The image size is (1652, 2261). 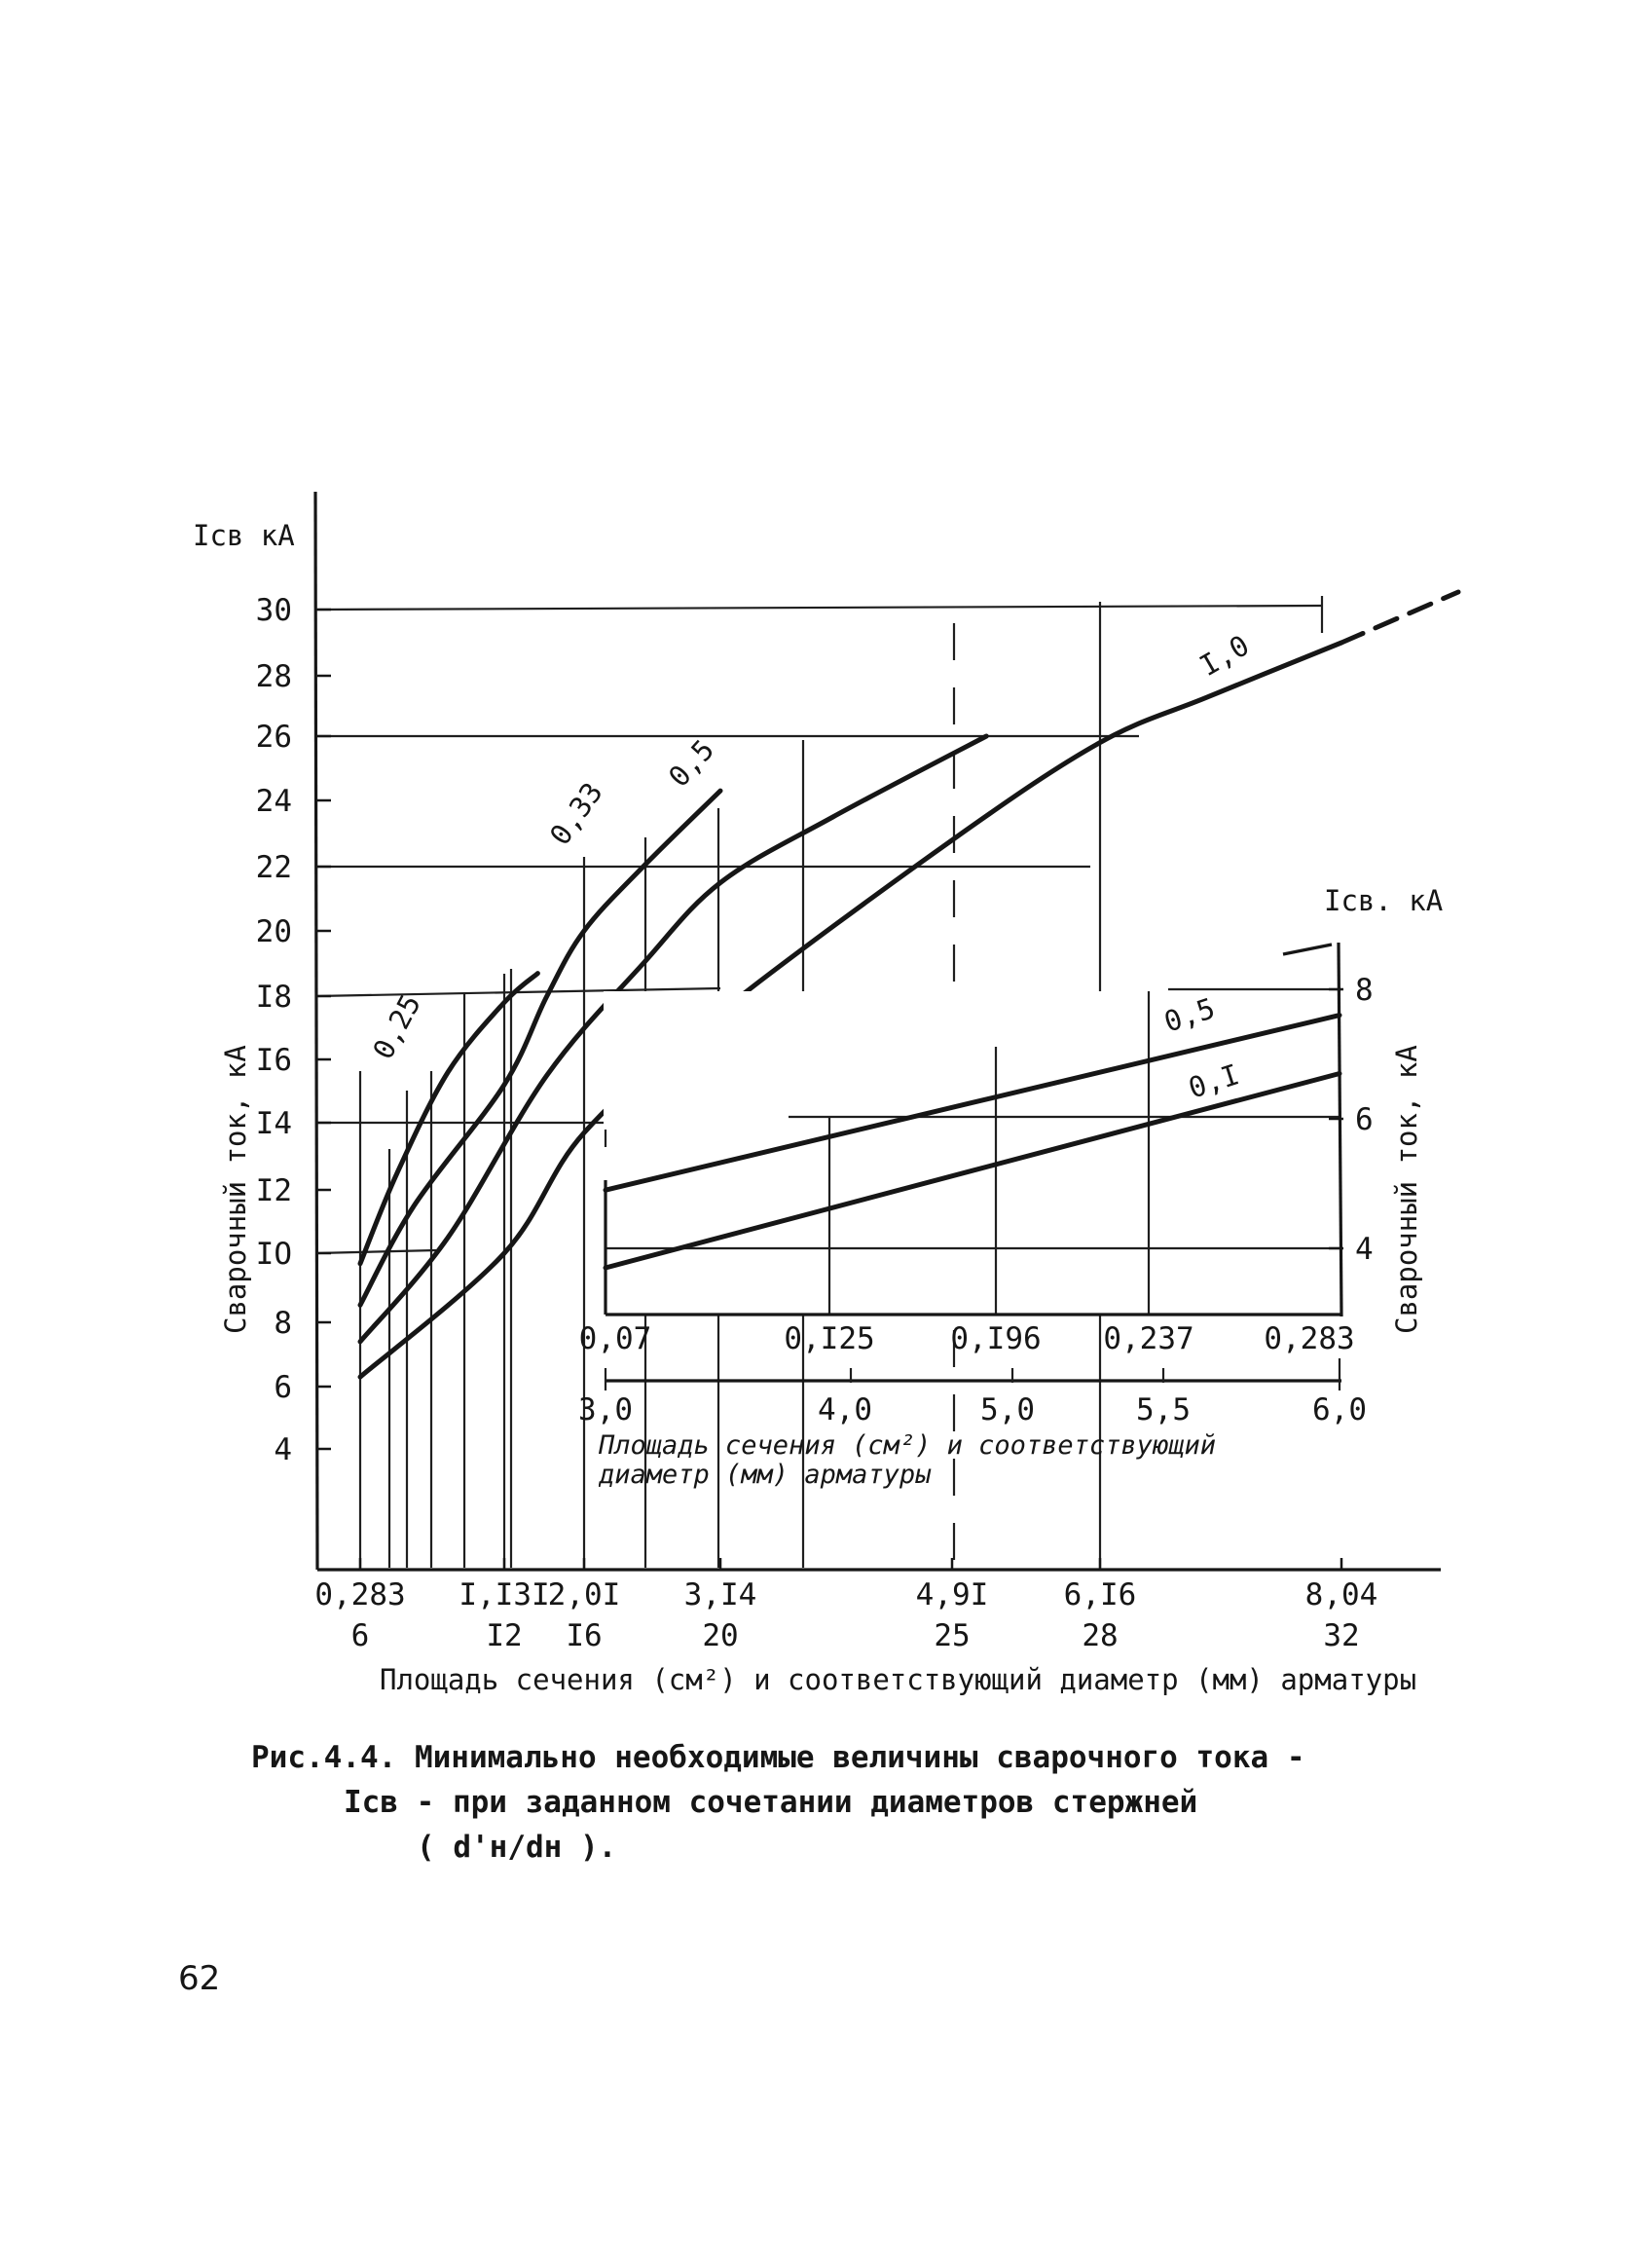 What do you see at coordinates (274, 1190) in the screenshot?
I see `main-y-tick-label: I2` at bounding box center [274, 1190].